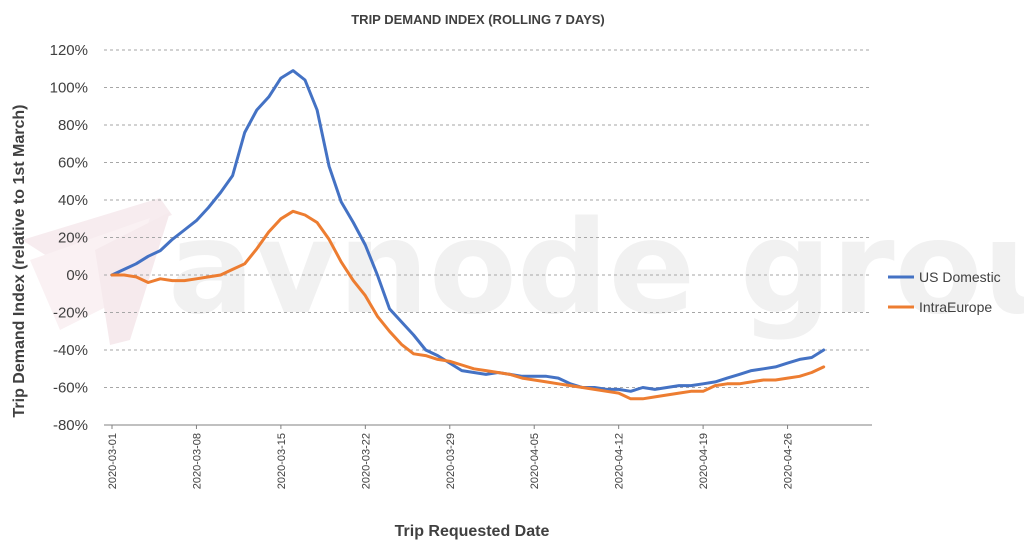 Image resolution: width=1024 pixels, height=549 pixels. What do you see at coordinates (70, 425) in the screenshot?
I see `y-tick-label: -80%` at bounding box center [70, 425].